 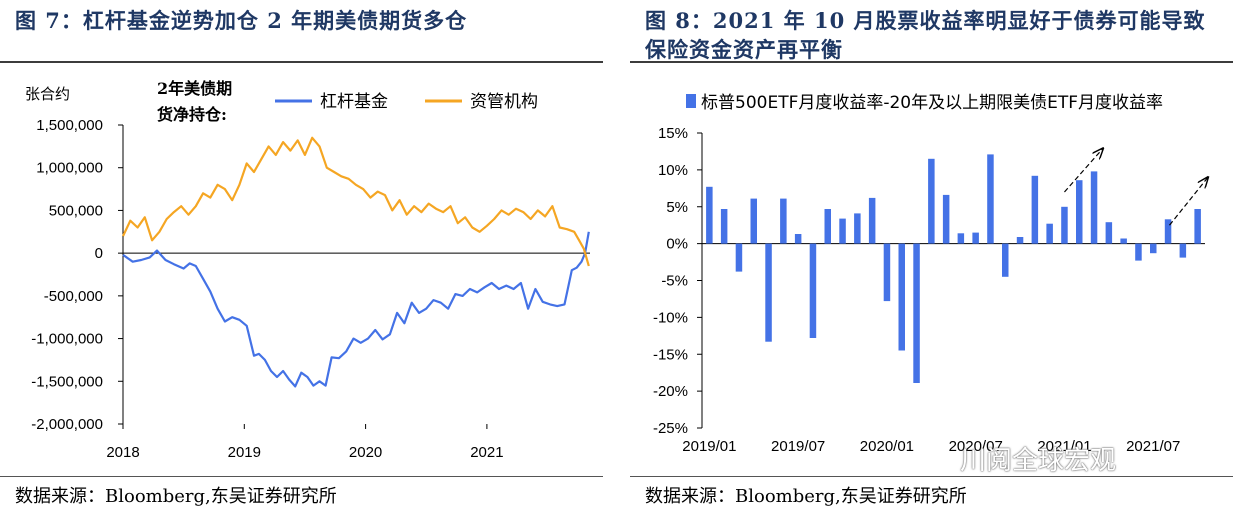 I want to click on figure-7-source: 数据来源：Bloomberg,东吴证券研究所, so click(x=176, y=496).